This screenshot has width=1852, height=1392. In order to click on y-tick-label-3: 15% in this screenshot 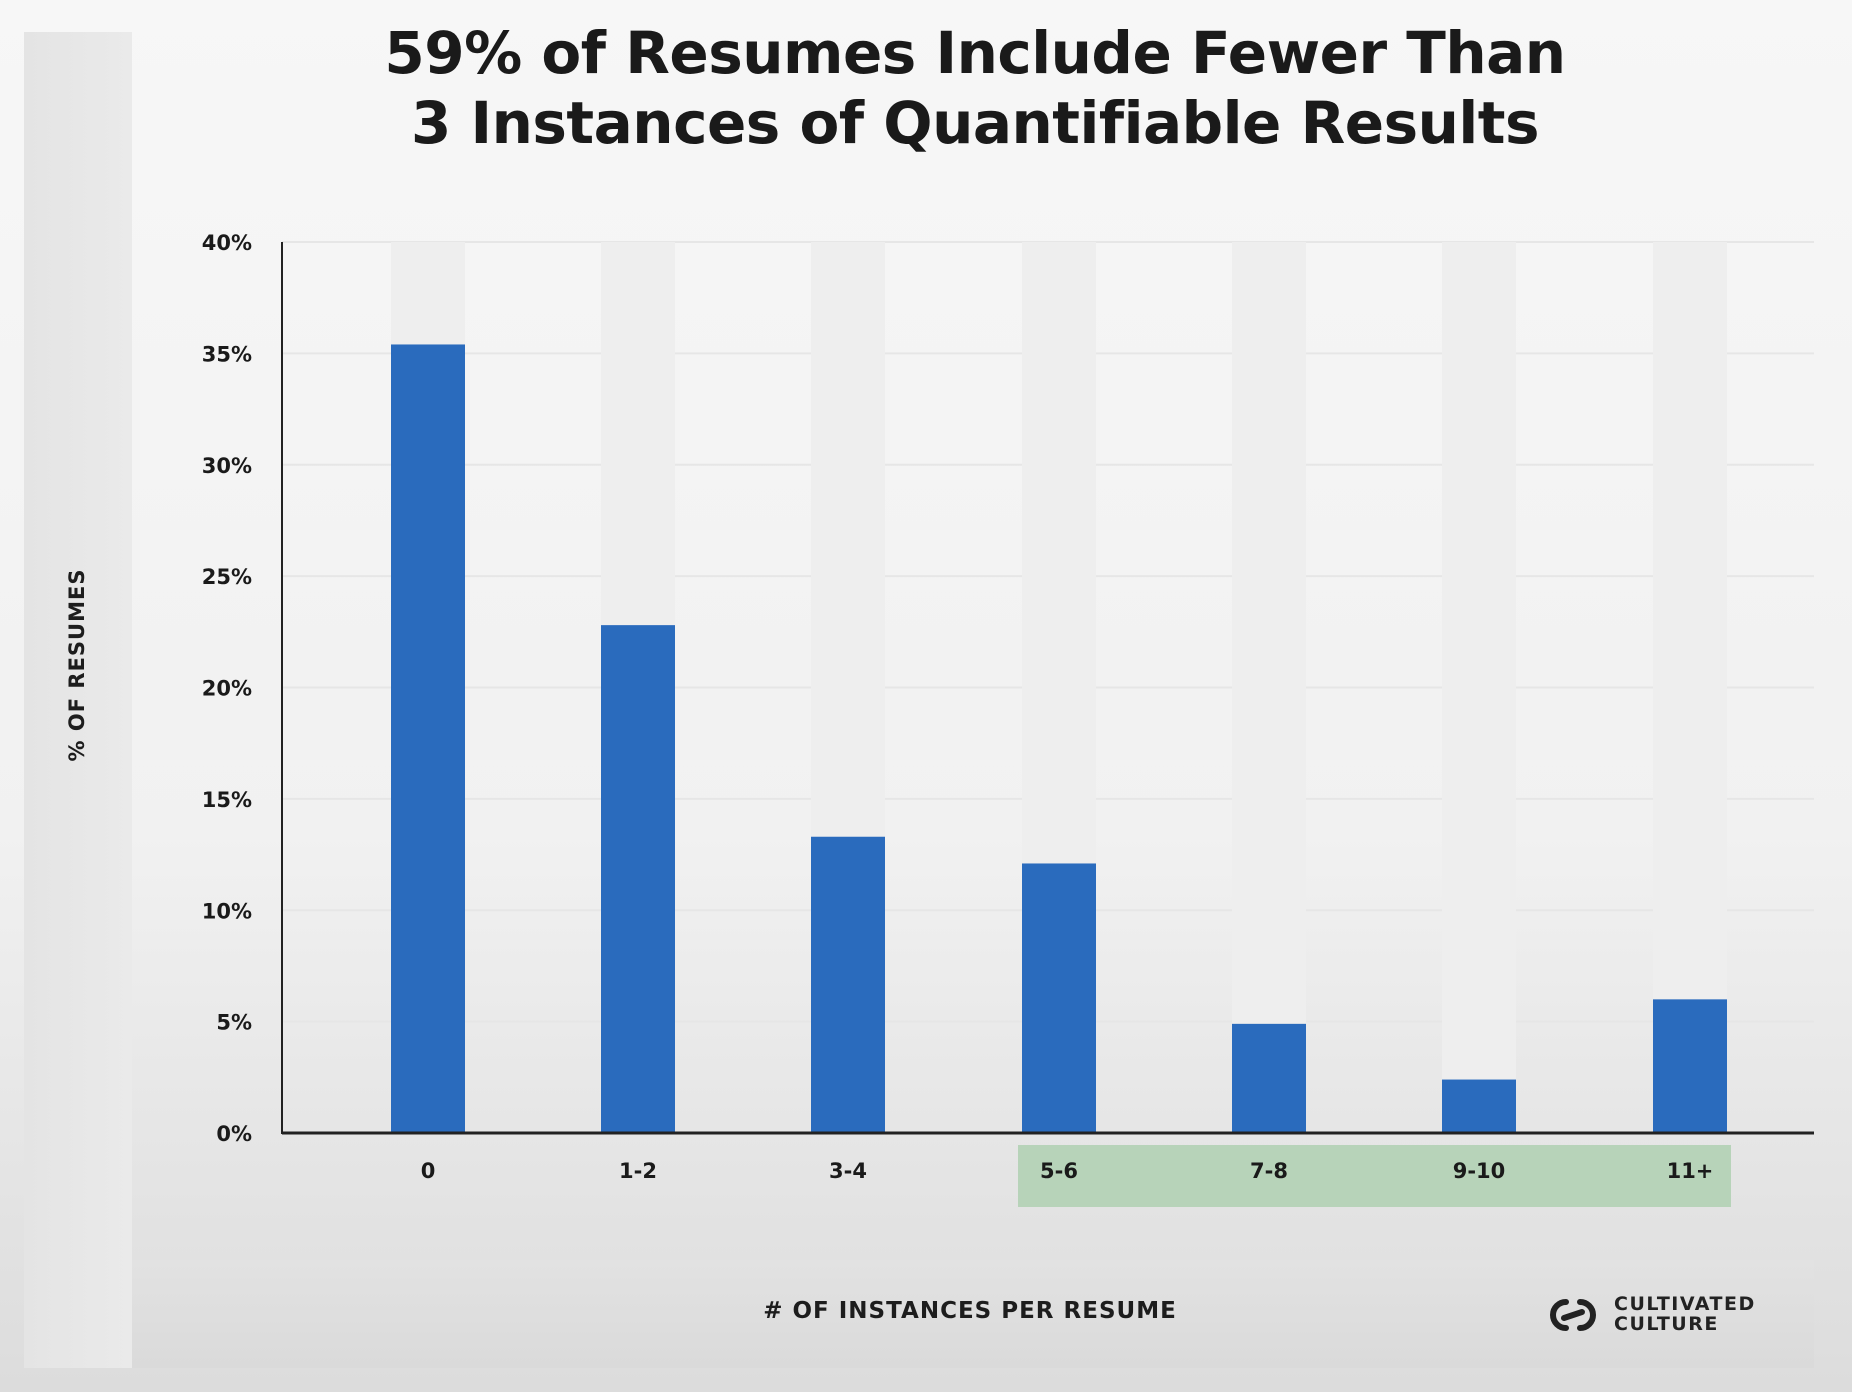, I will do `click(227, 800)`.